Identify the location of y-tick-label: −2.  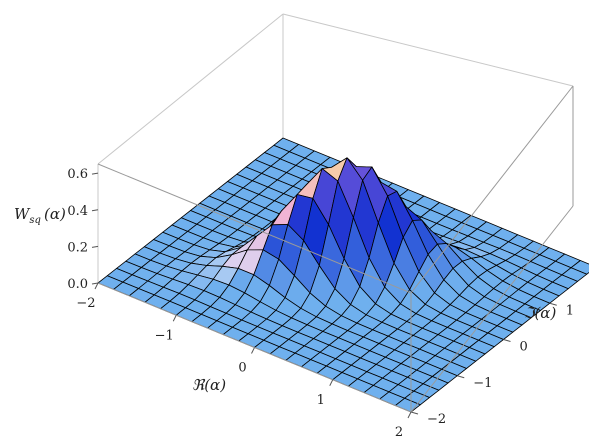
(436, 419).